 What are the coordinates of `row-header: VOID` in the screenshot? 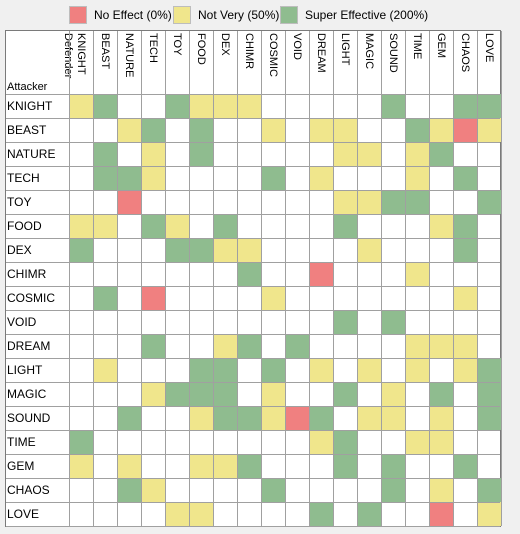 It's located at (22, 322).